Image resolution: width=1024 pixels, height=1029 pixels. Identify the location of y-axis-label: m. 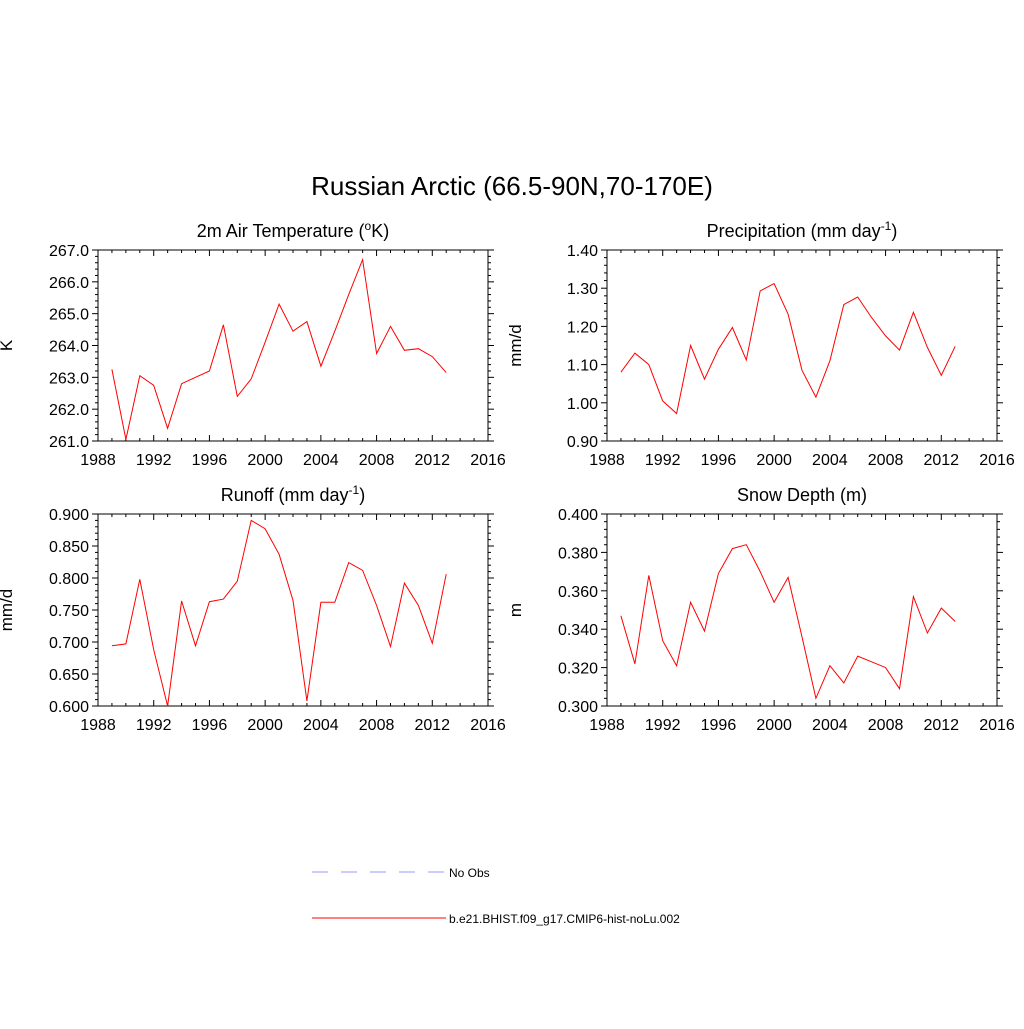
(515, 610).